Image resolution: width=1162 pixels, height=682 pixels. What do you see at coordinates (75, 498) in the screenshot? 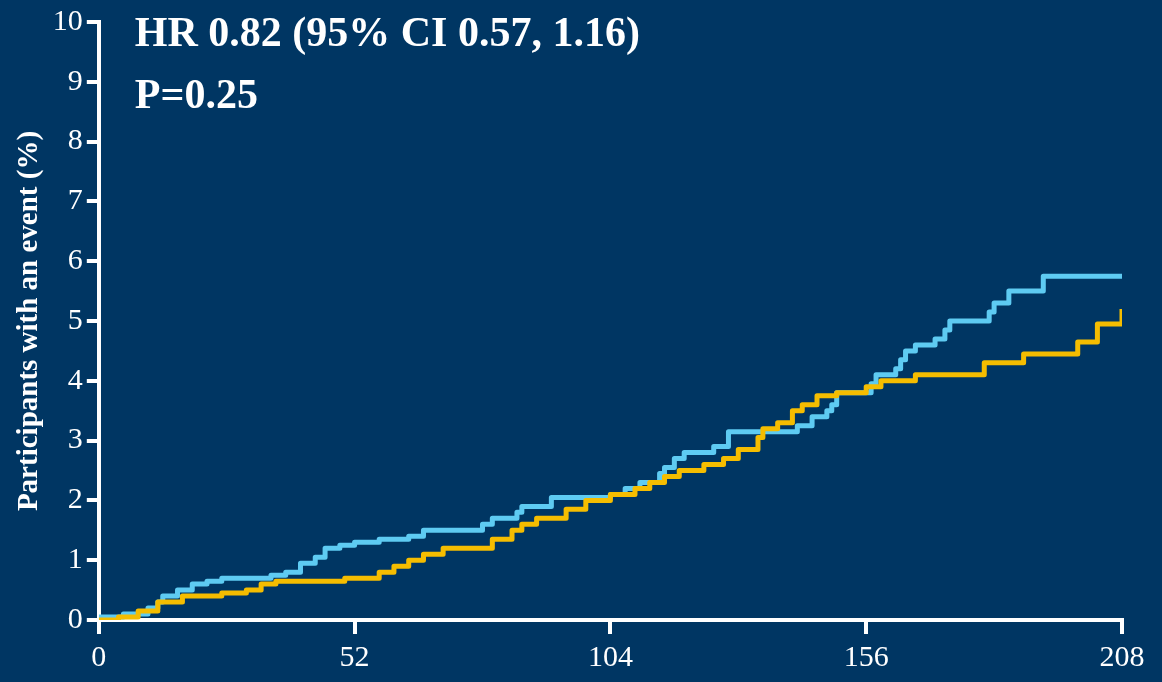
I see `y-tick-label: 2` at bounding box center [75, 498].